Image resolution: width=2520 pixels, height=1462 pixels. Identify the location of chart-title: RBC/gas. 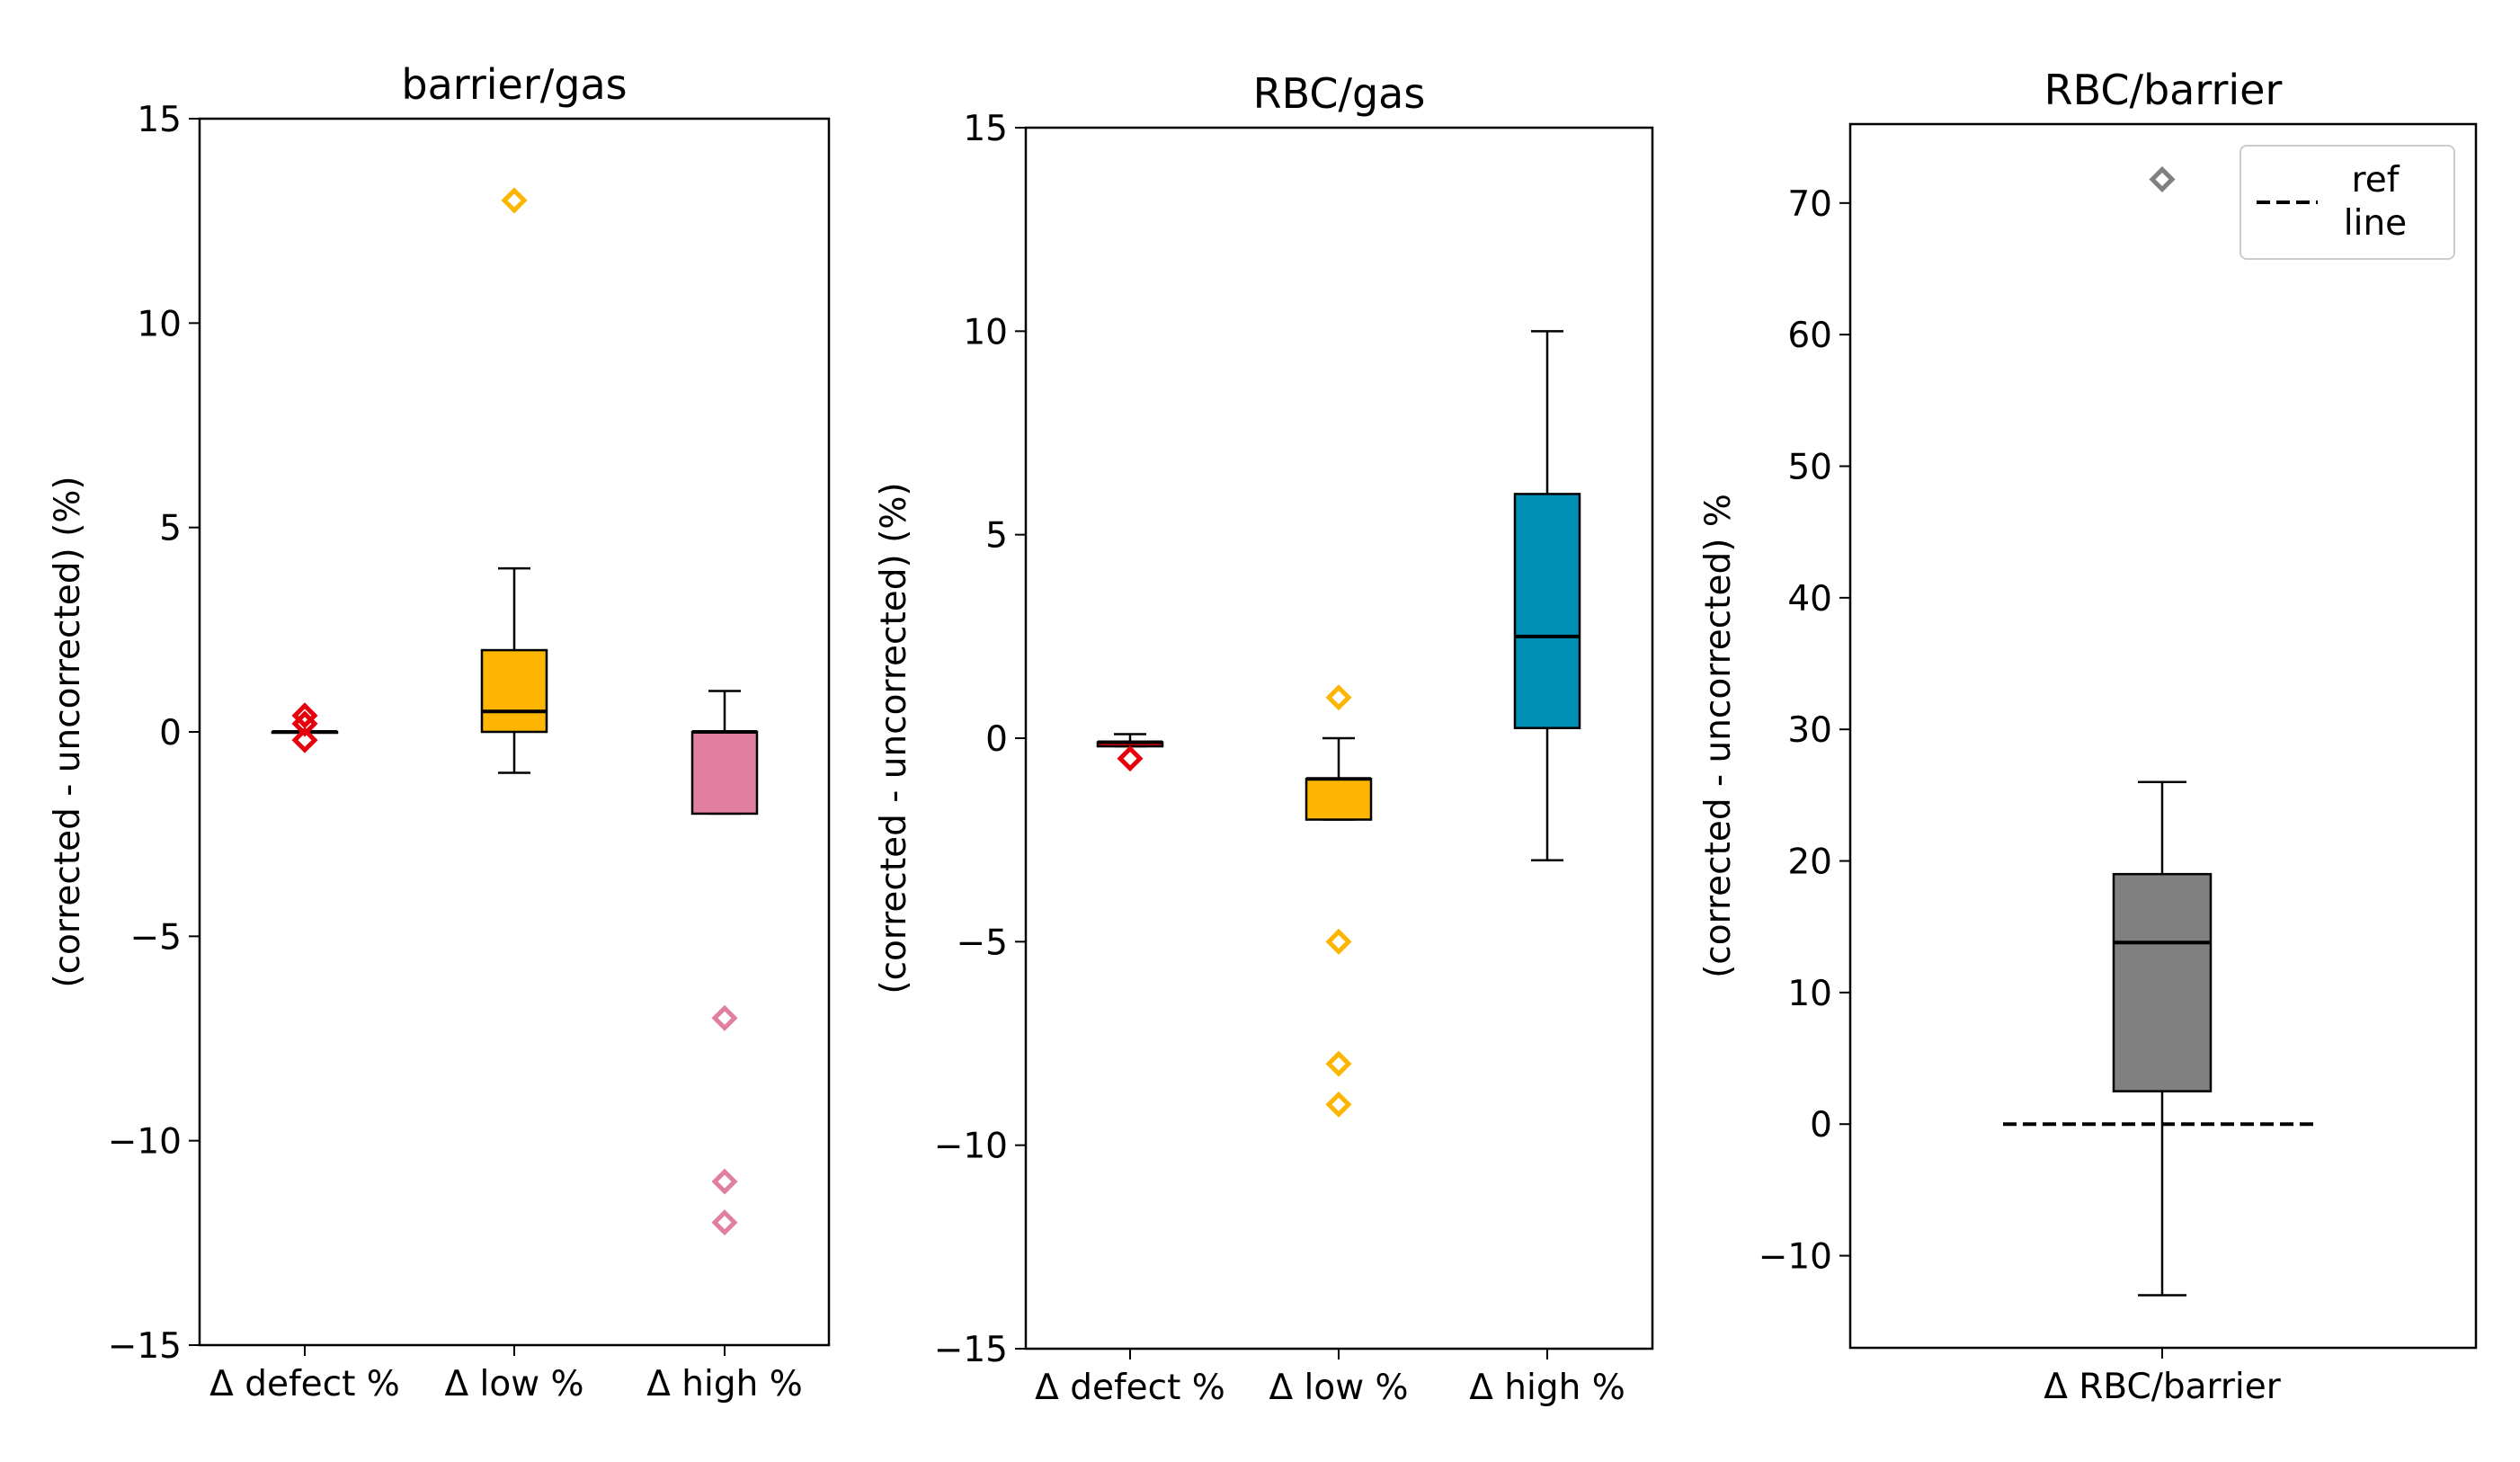
(1340, 93).